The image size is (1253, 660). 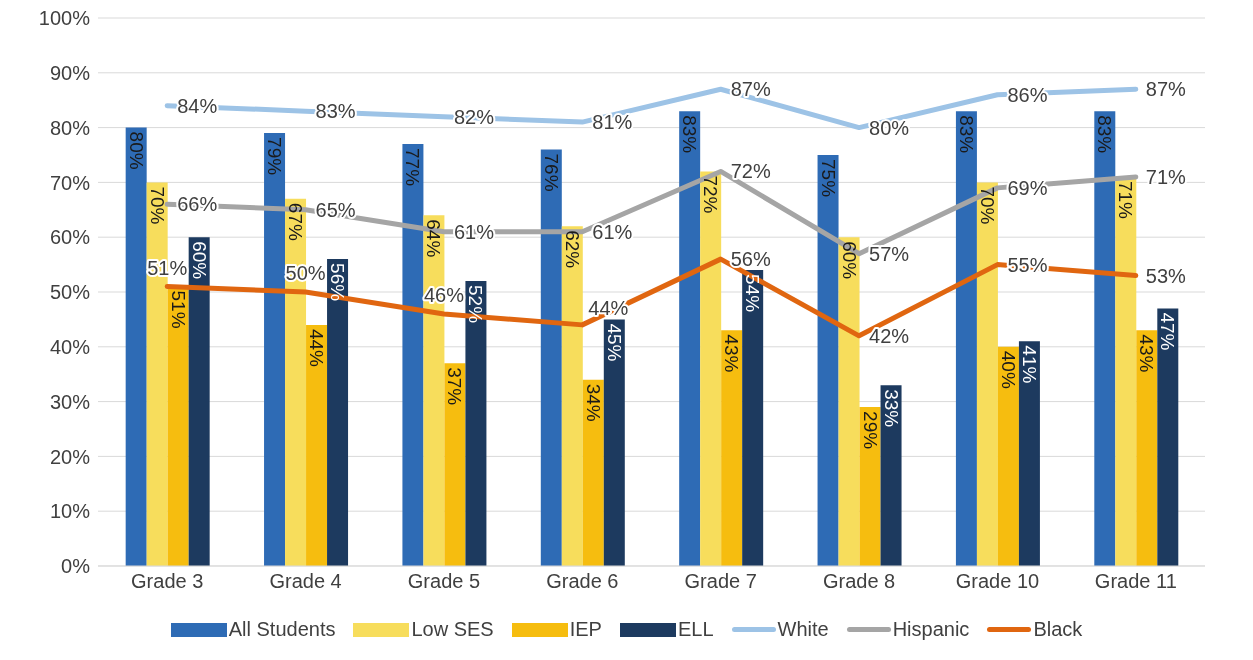 I want to click on x-tick-label: Grade 6, so click(x=582, y=581).